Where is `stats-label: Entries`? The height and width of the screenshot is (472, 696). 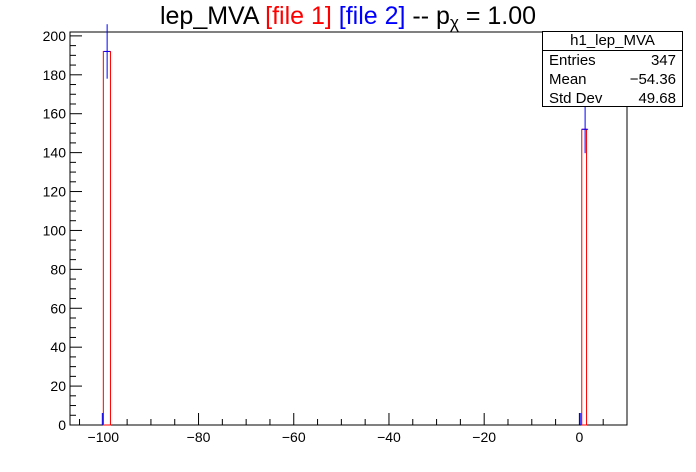 stats-label: Entries is located at coordinates (572, 60).